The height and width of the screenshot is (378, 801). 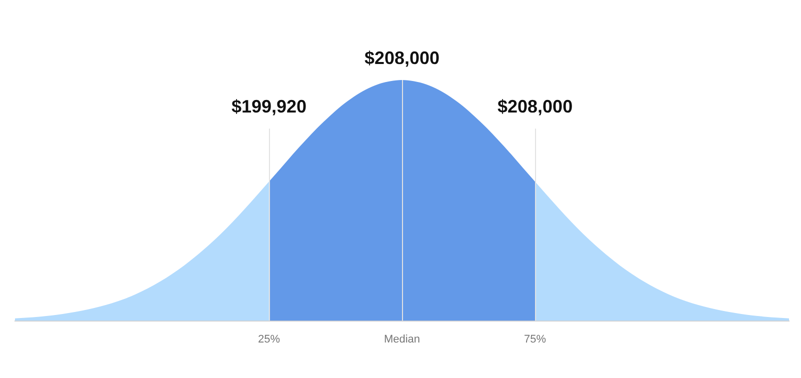 What do you see at coordinates (269, 339) in the screenshot?
I see `x-tick-label: 25%` at bounding box center [269, 339].